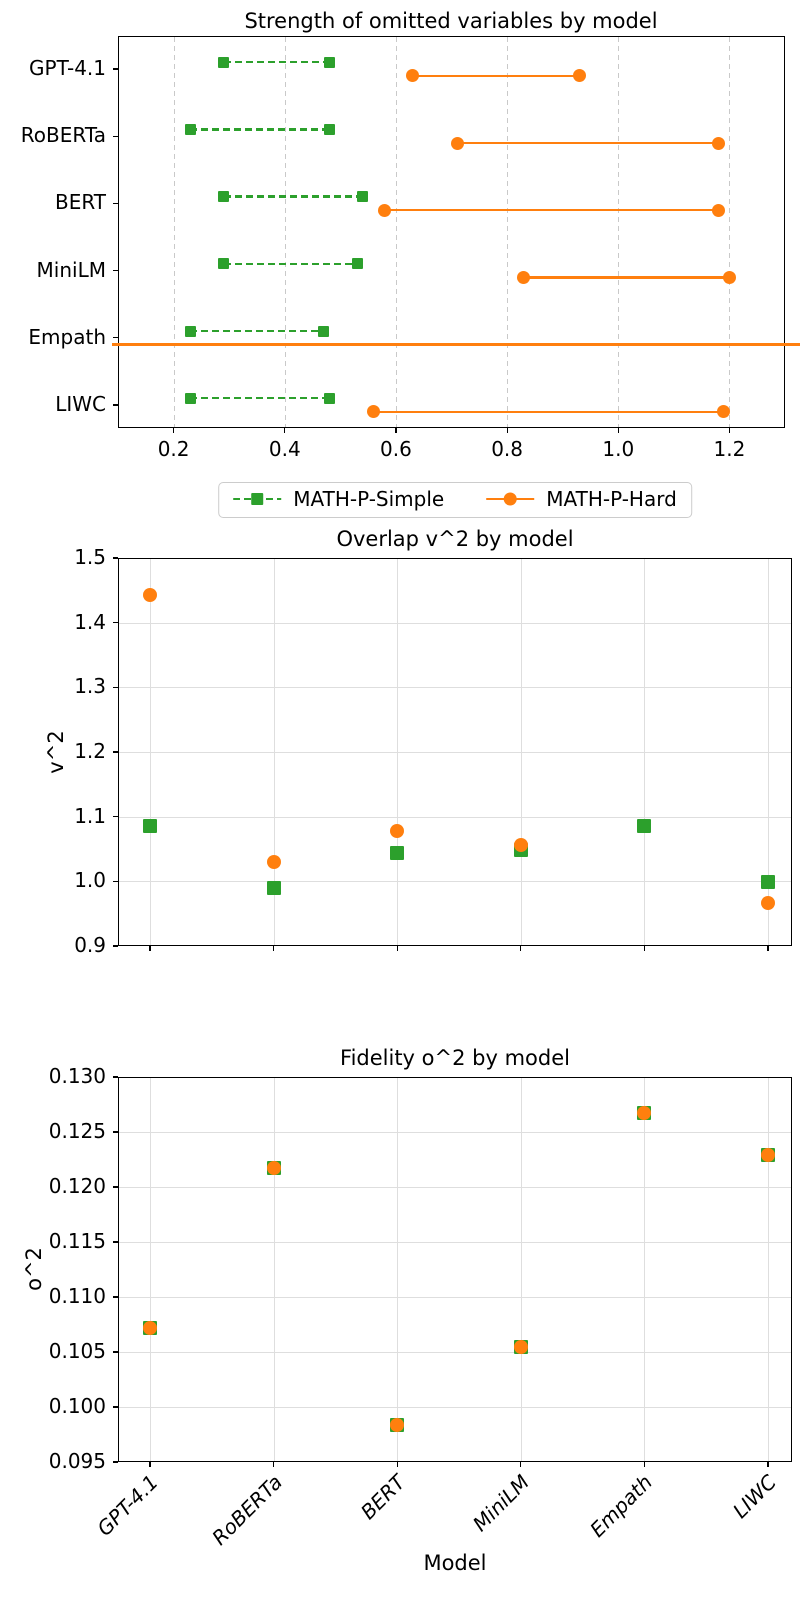 This screenshot has width=800, height=1600. I want to click on y-tick-label: 1.4, so click(90, 621).